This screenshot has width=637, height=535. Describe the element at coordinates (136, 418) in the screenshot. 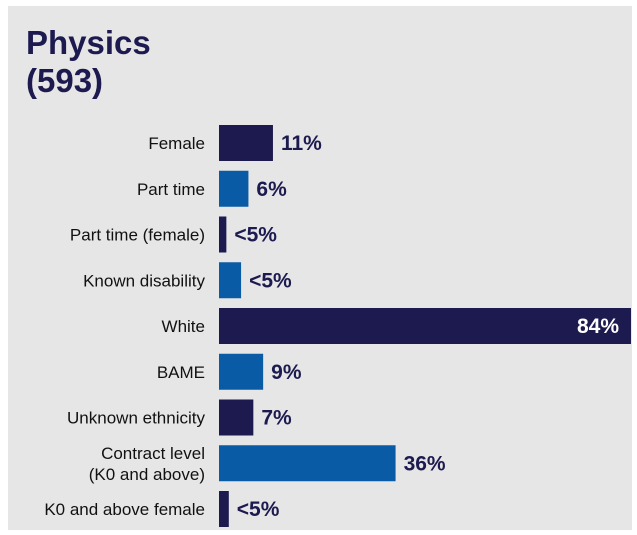

I see `category-label: Unknown ethnicity` at that location.